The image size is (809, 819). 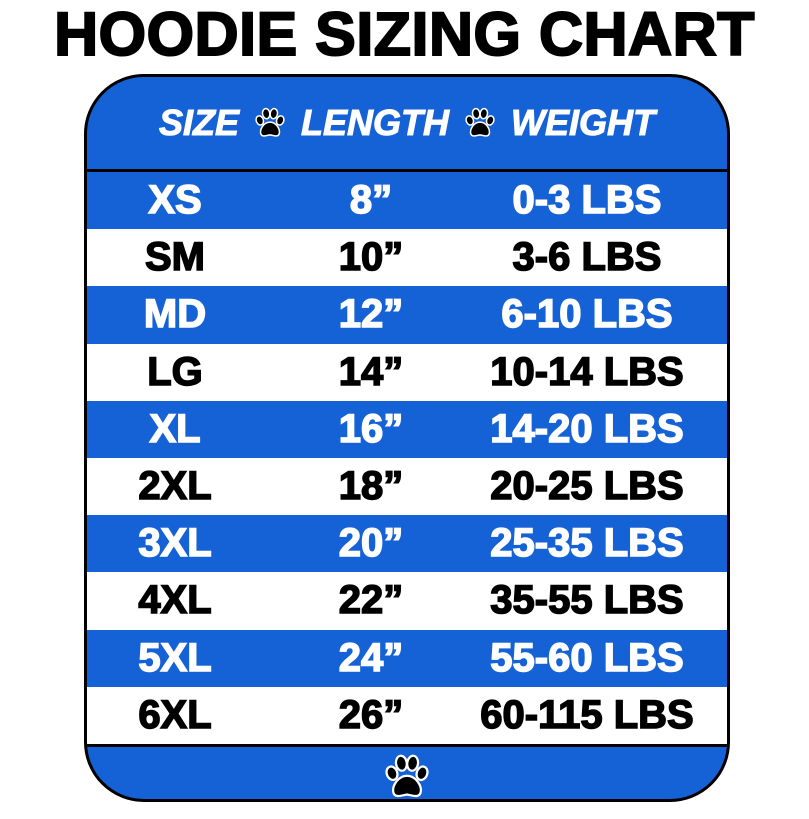 I want to click on weight-cell: 20-25 LBS, so click(x=587, y=486).